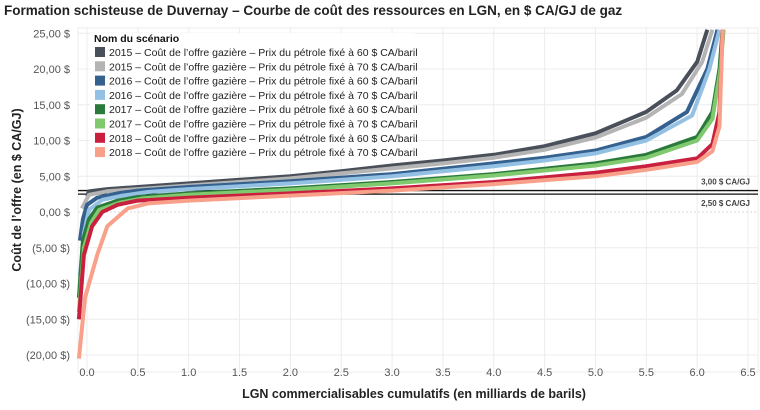 Image resolution: width=760 pixels, height=410 pixels. What do you see at coordinates (48, 356) in the screenshot?
I see `y-tick-label: (20,00 $)` at bounding box center [48, 356].